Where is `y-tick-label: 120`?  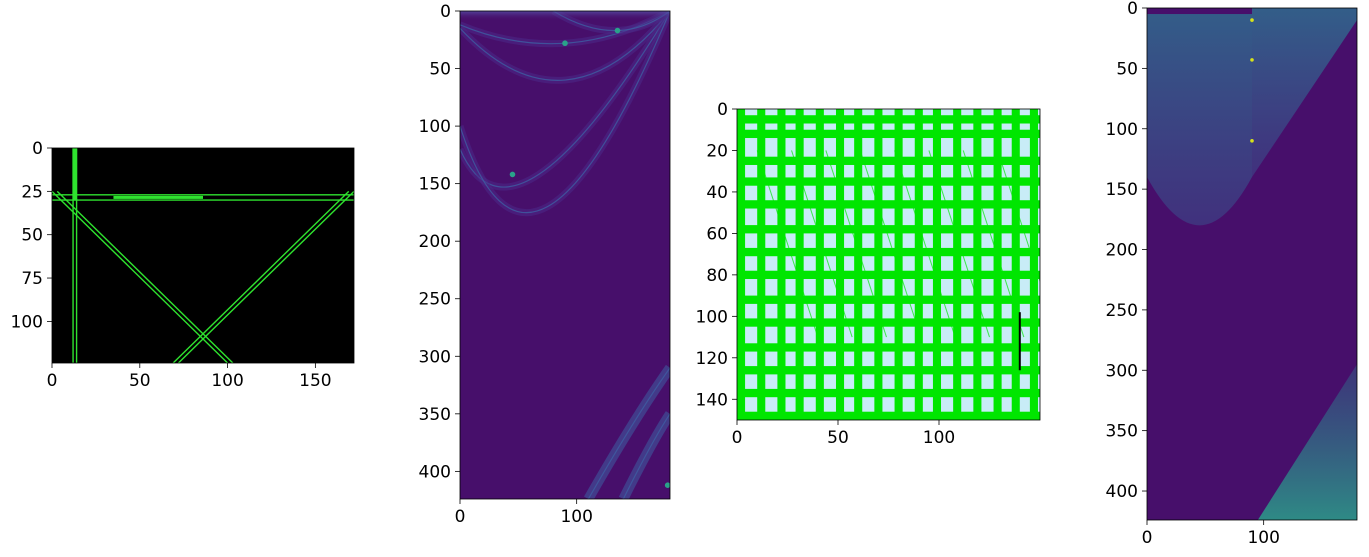 y-tick-label: 120 is located at coordinates (712, 359).